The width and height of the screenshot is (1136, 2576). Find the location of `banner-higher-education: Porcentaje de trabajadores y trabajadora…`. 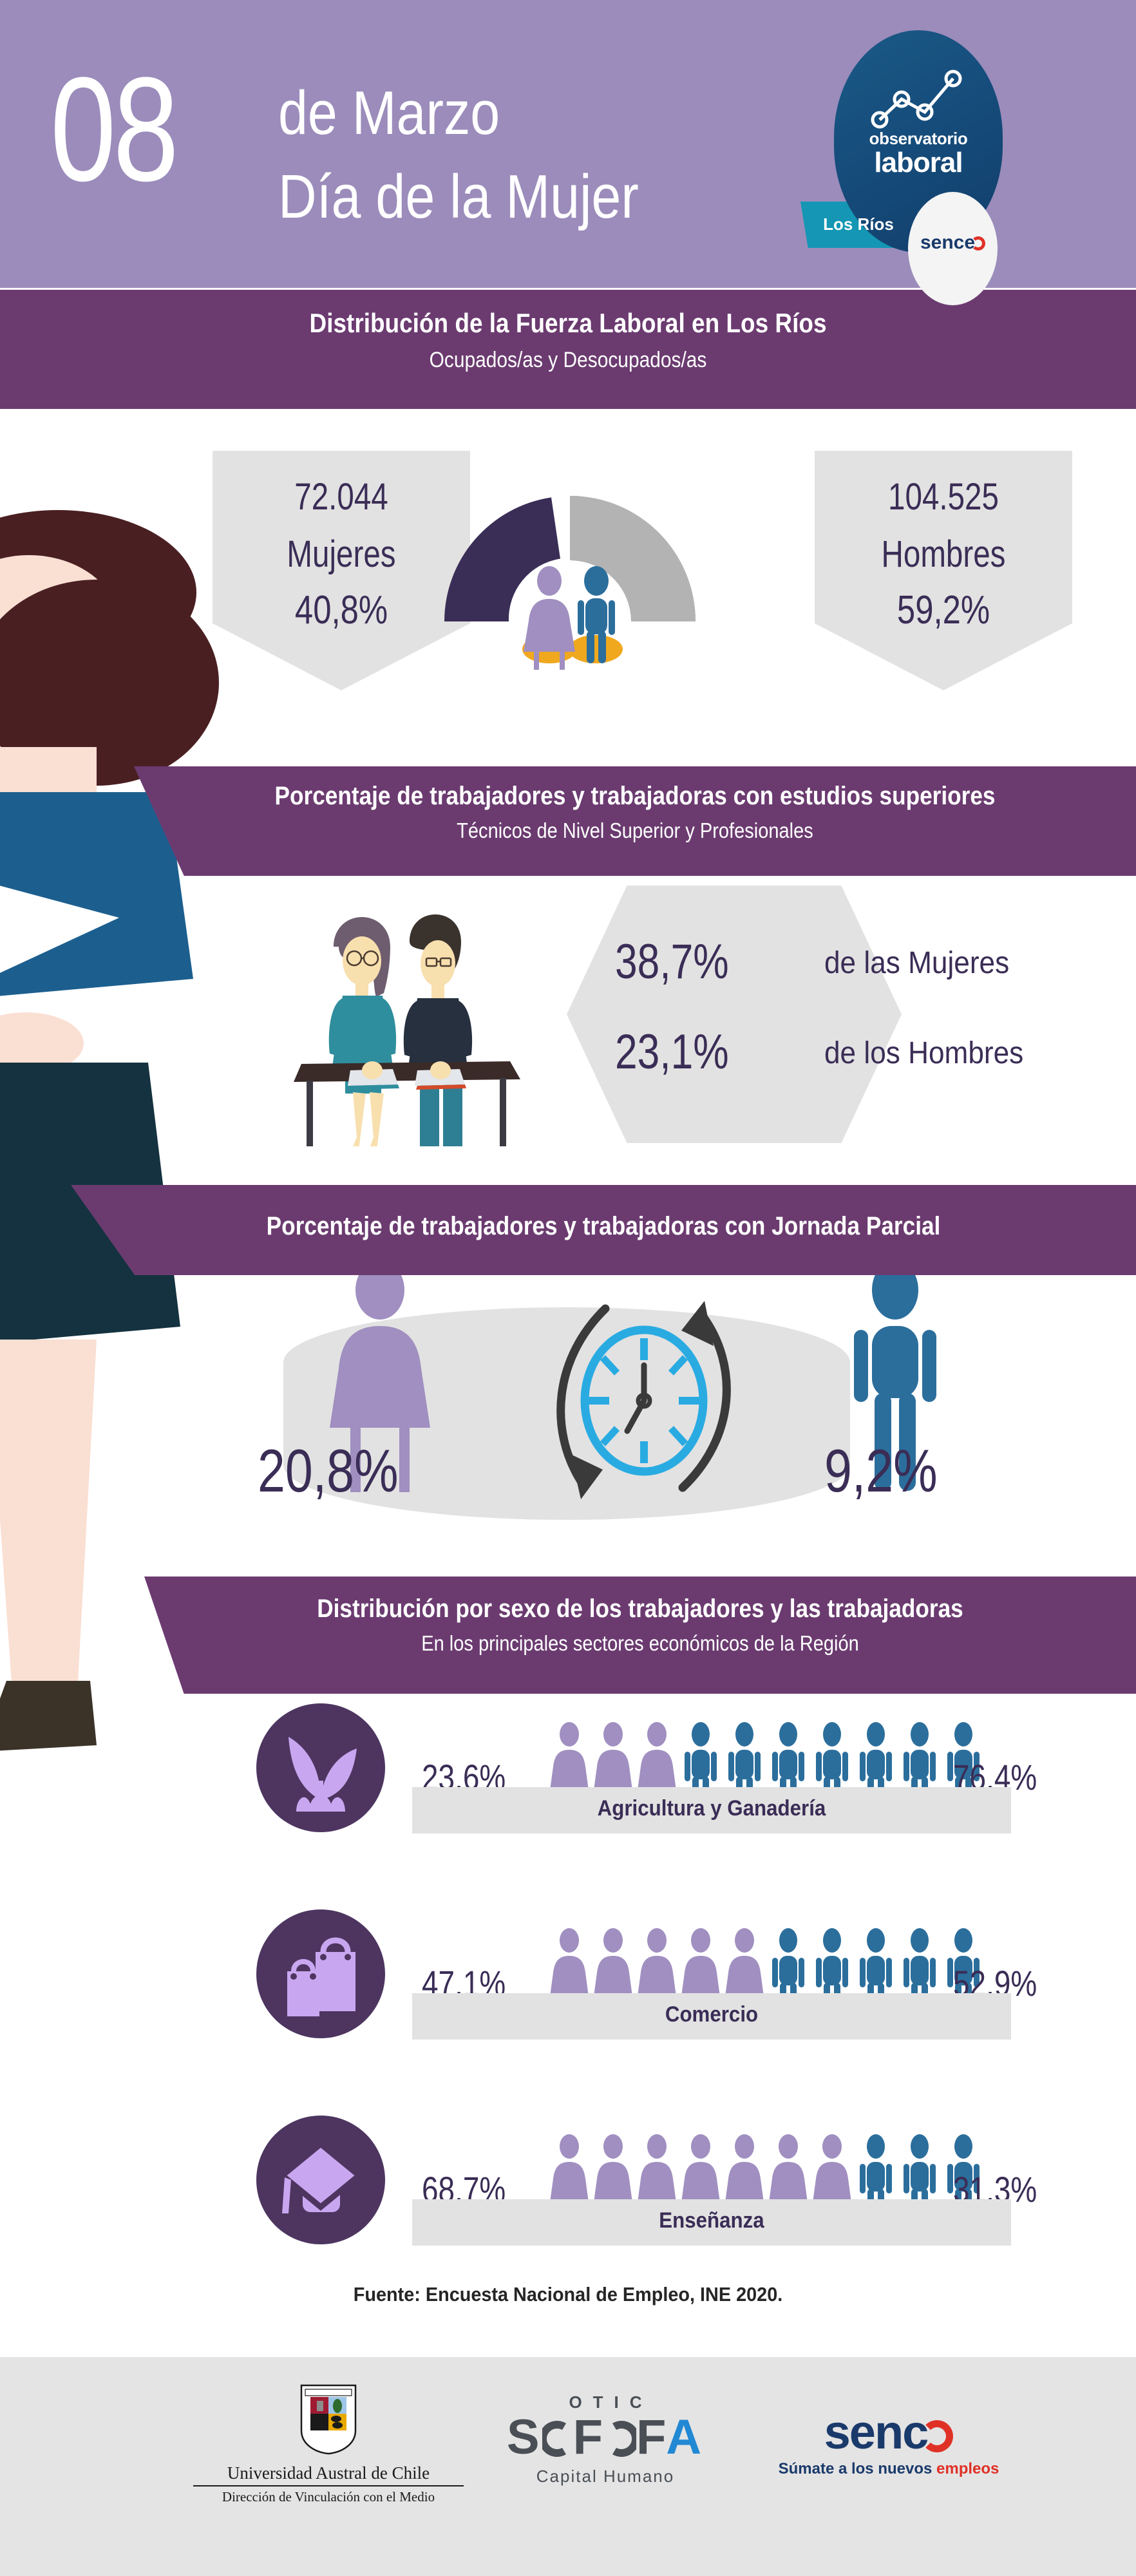

banner-higher-education: Porcentaje de trabajadores y trabajadora… is located at coordinates (635, 821).